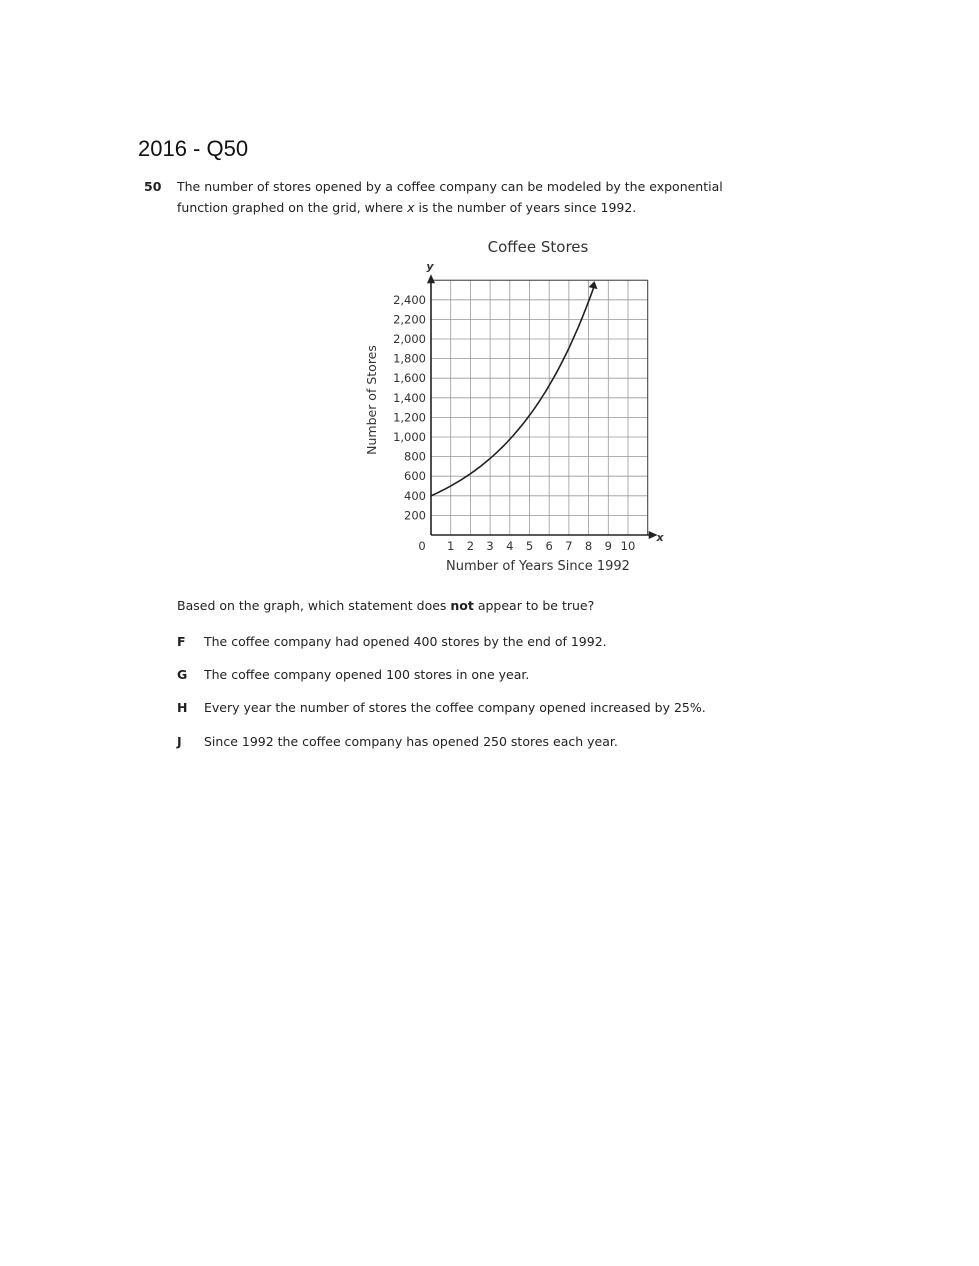  What do you see at coordinates (409, 398) in the screenshot?
I see `y-tick-label: 1,400` at bounding box center [409, 398].